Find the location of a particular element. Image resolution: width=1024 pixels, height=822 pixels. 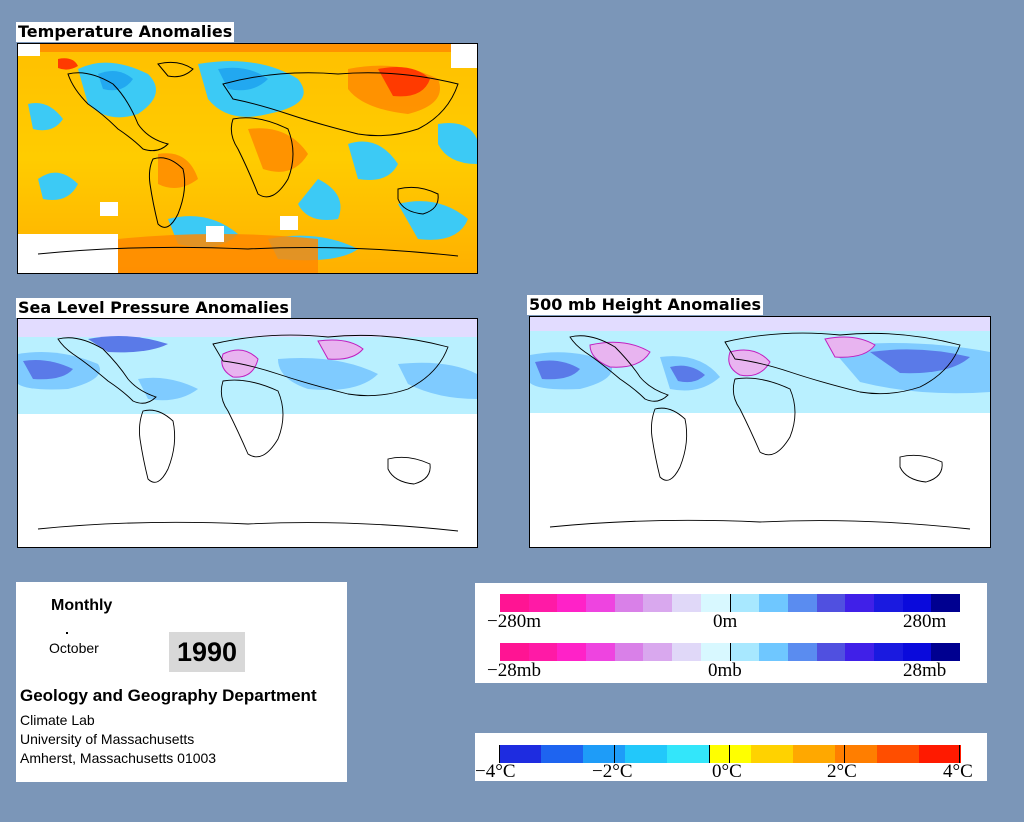

temperature-ticks is located at coordinates (730, 754).